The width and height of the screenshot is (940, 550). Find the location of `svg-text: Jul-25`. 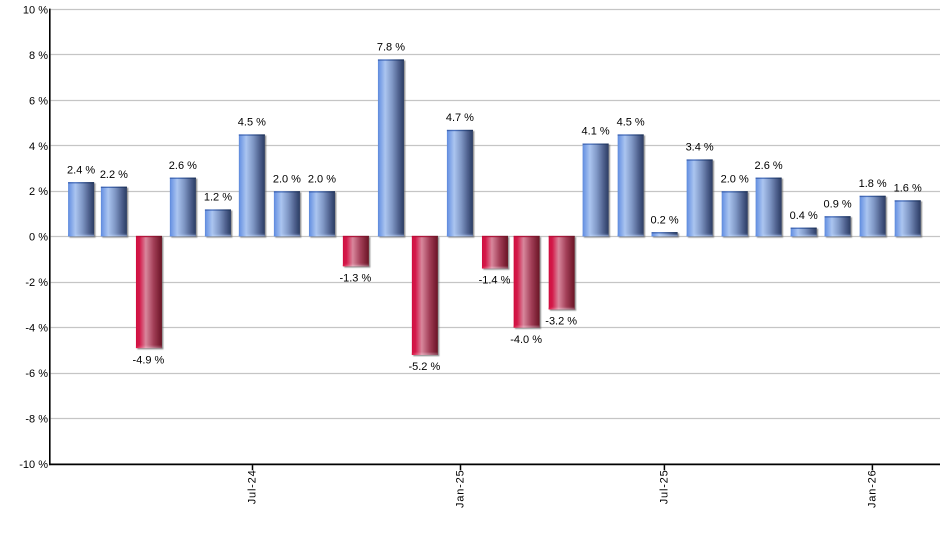

svg-text: Jul-25 is located at coordinates (665, 487).